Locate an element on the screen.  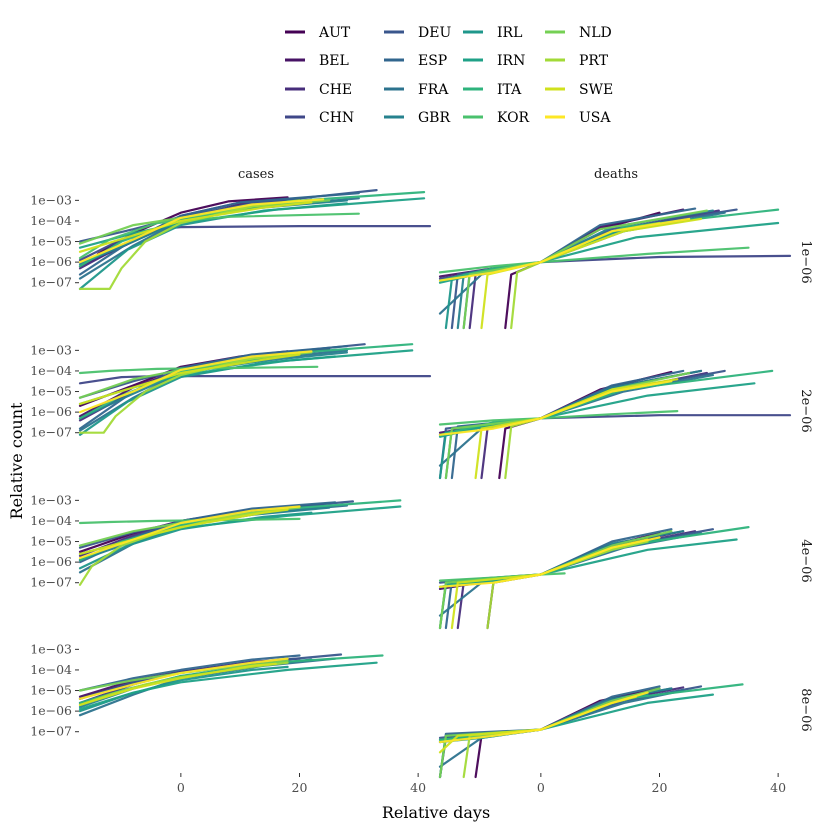
series-line-nld is located at coordinates (585, 269).